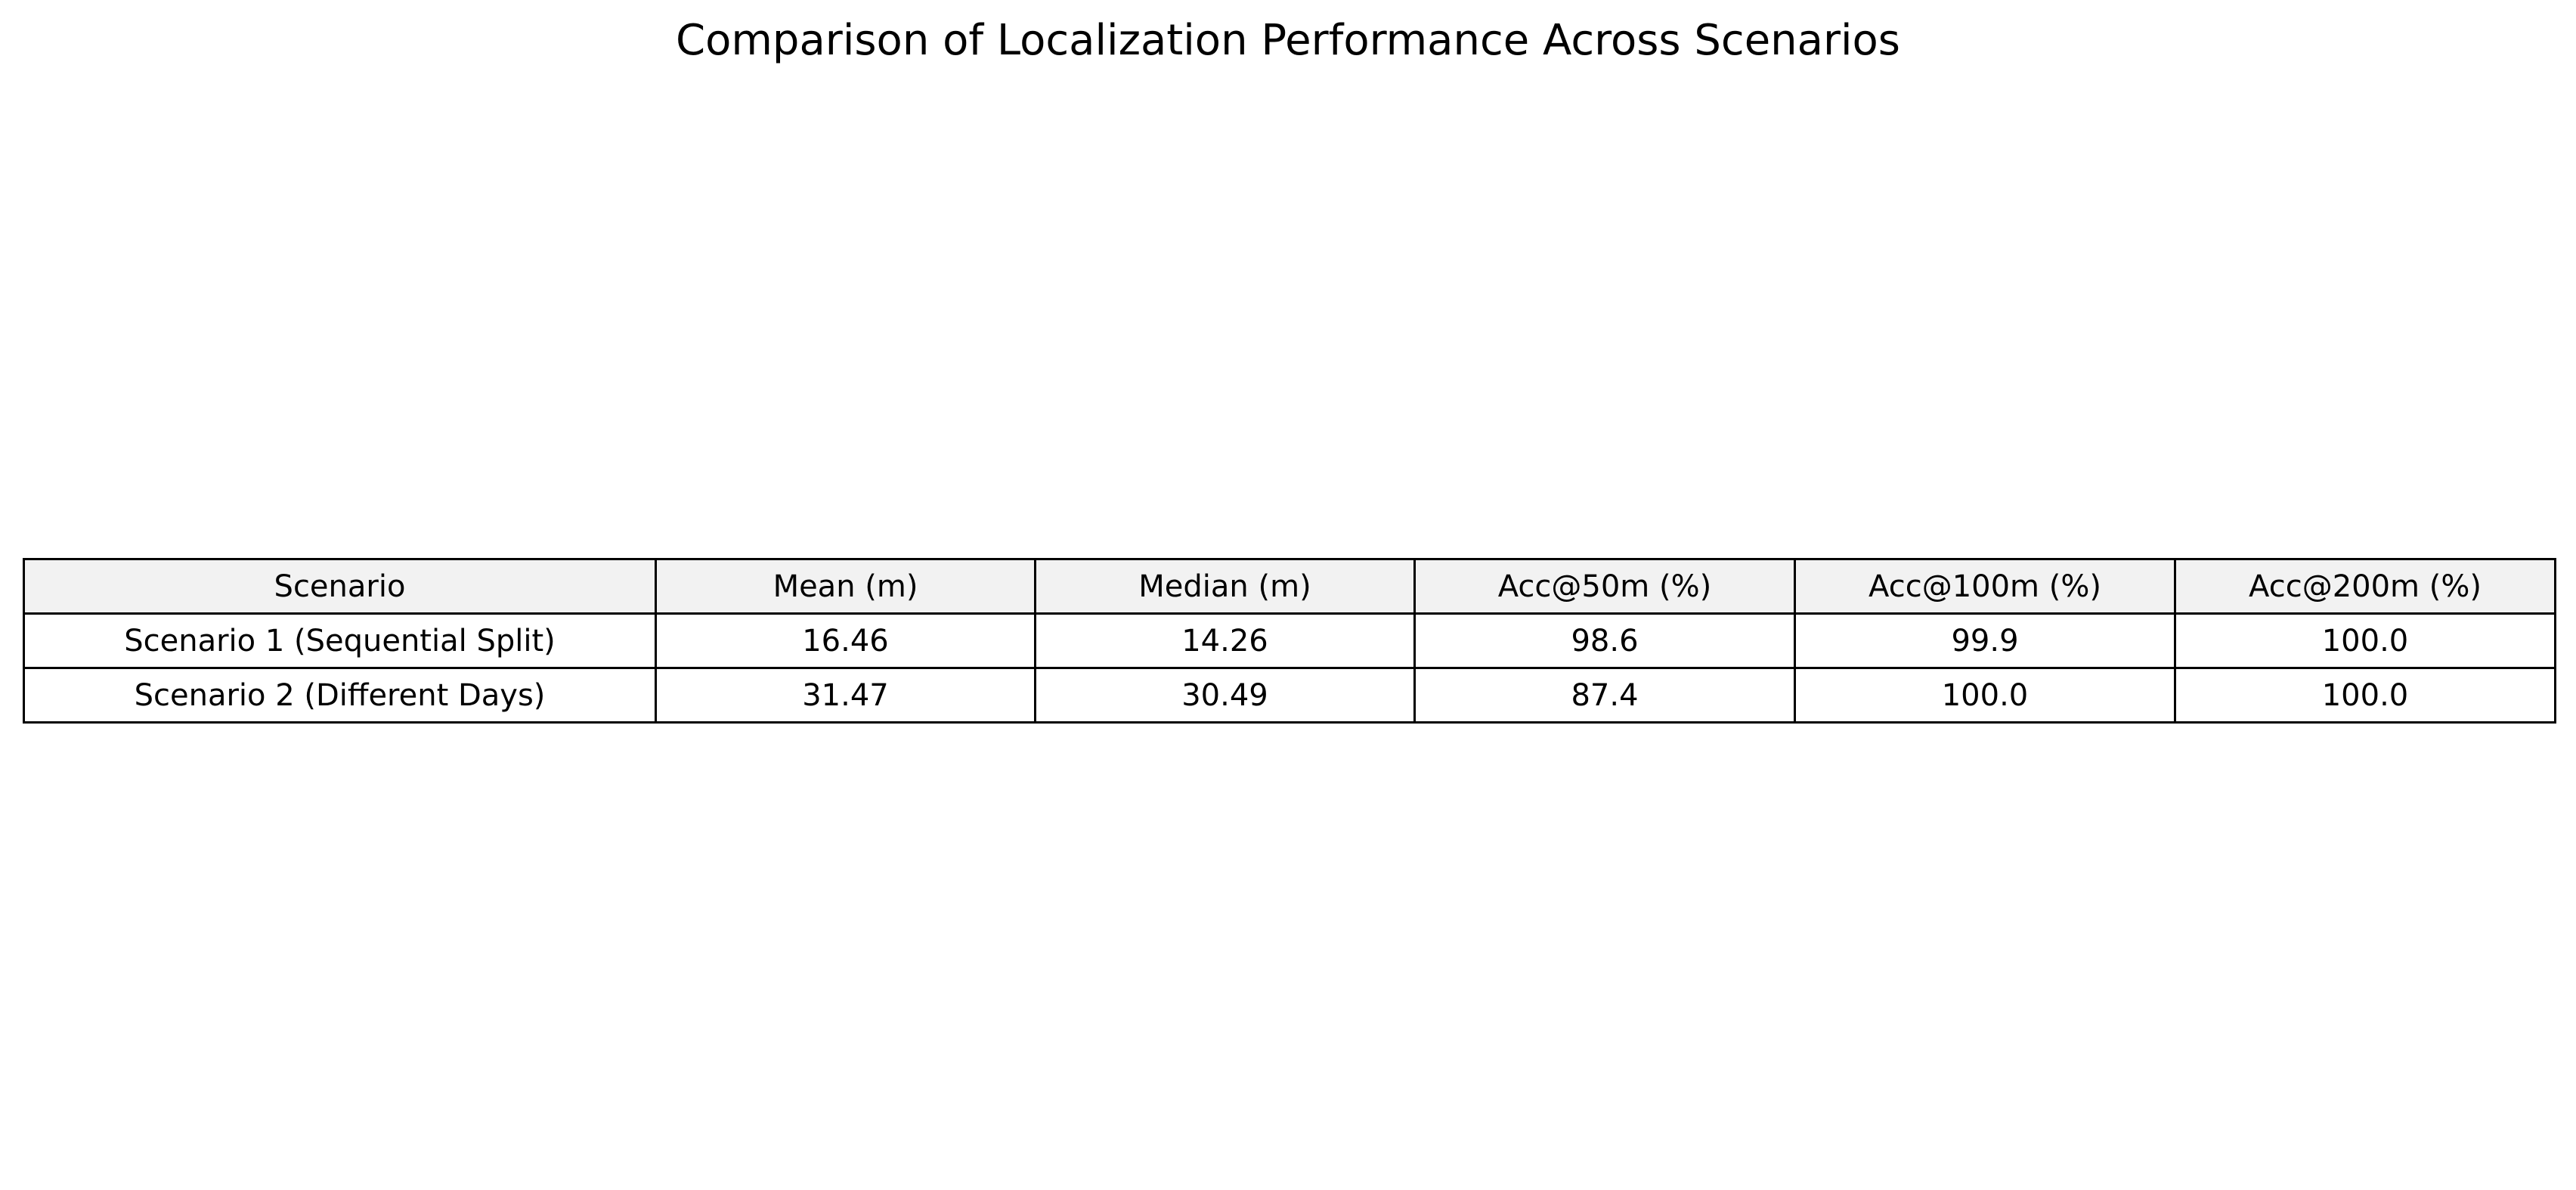 This screenshot has height=1190, width=2576. Describe the element at coordinates (1225, 640) in the screenshot. I see `cell-median: 14.26` at that location.